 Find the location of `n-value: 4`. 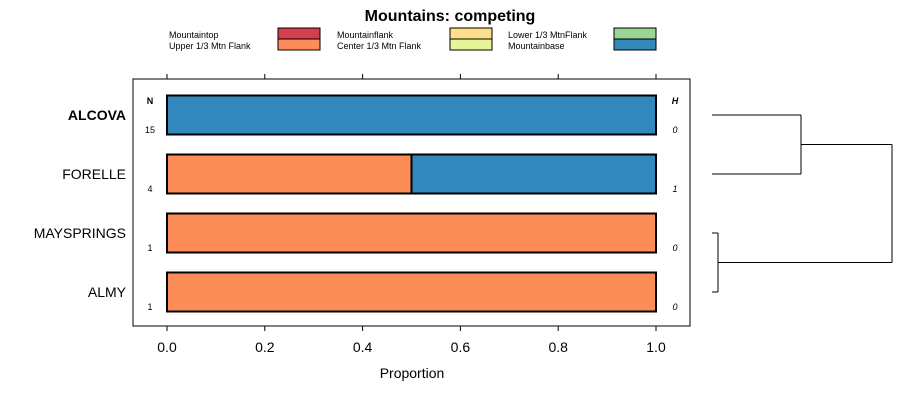

n-value: 4 is located at coordinates (149, 189).